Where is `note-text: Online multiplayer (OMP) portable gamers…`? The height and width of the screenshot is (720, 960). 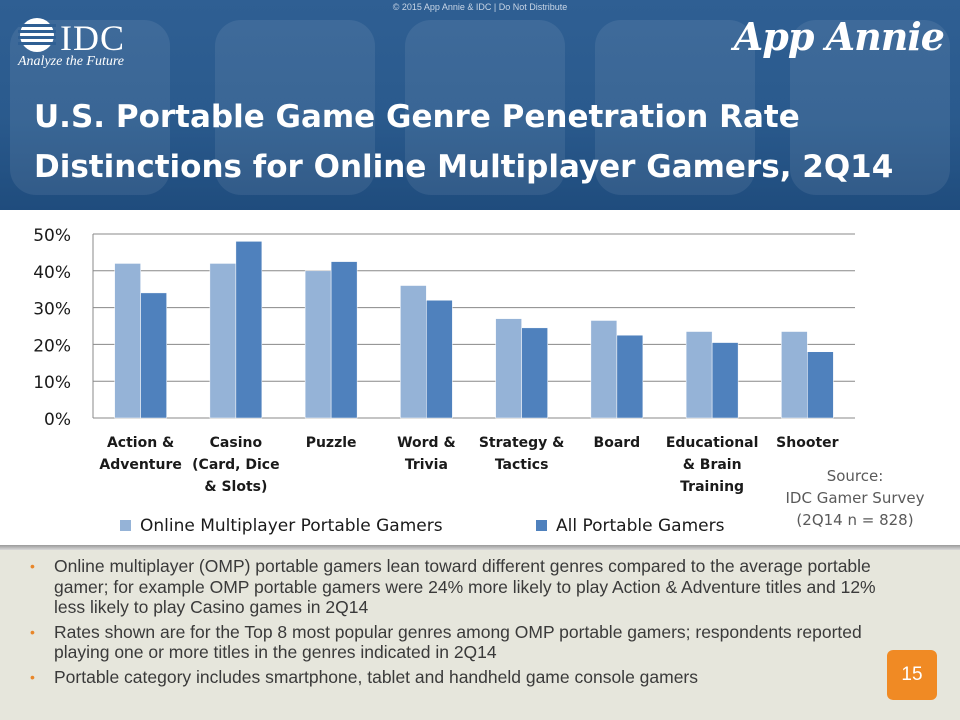 note-text: Online multiplayer (OMP) portable gamers… is located at coordinates (465, 586).